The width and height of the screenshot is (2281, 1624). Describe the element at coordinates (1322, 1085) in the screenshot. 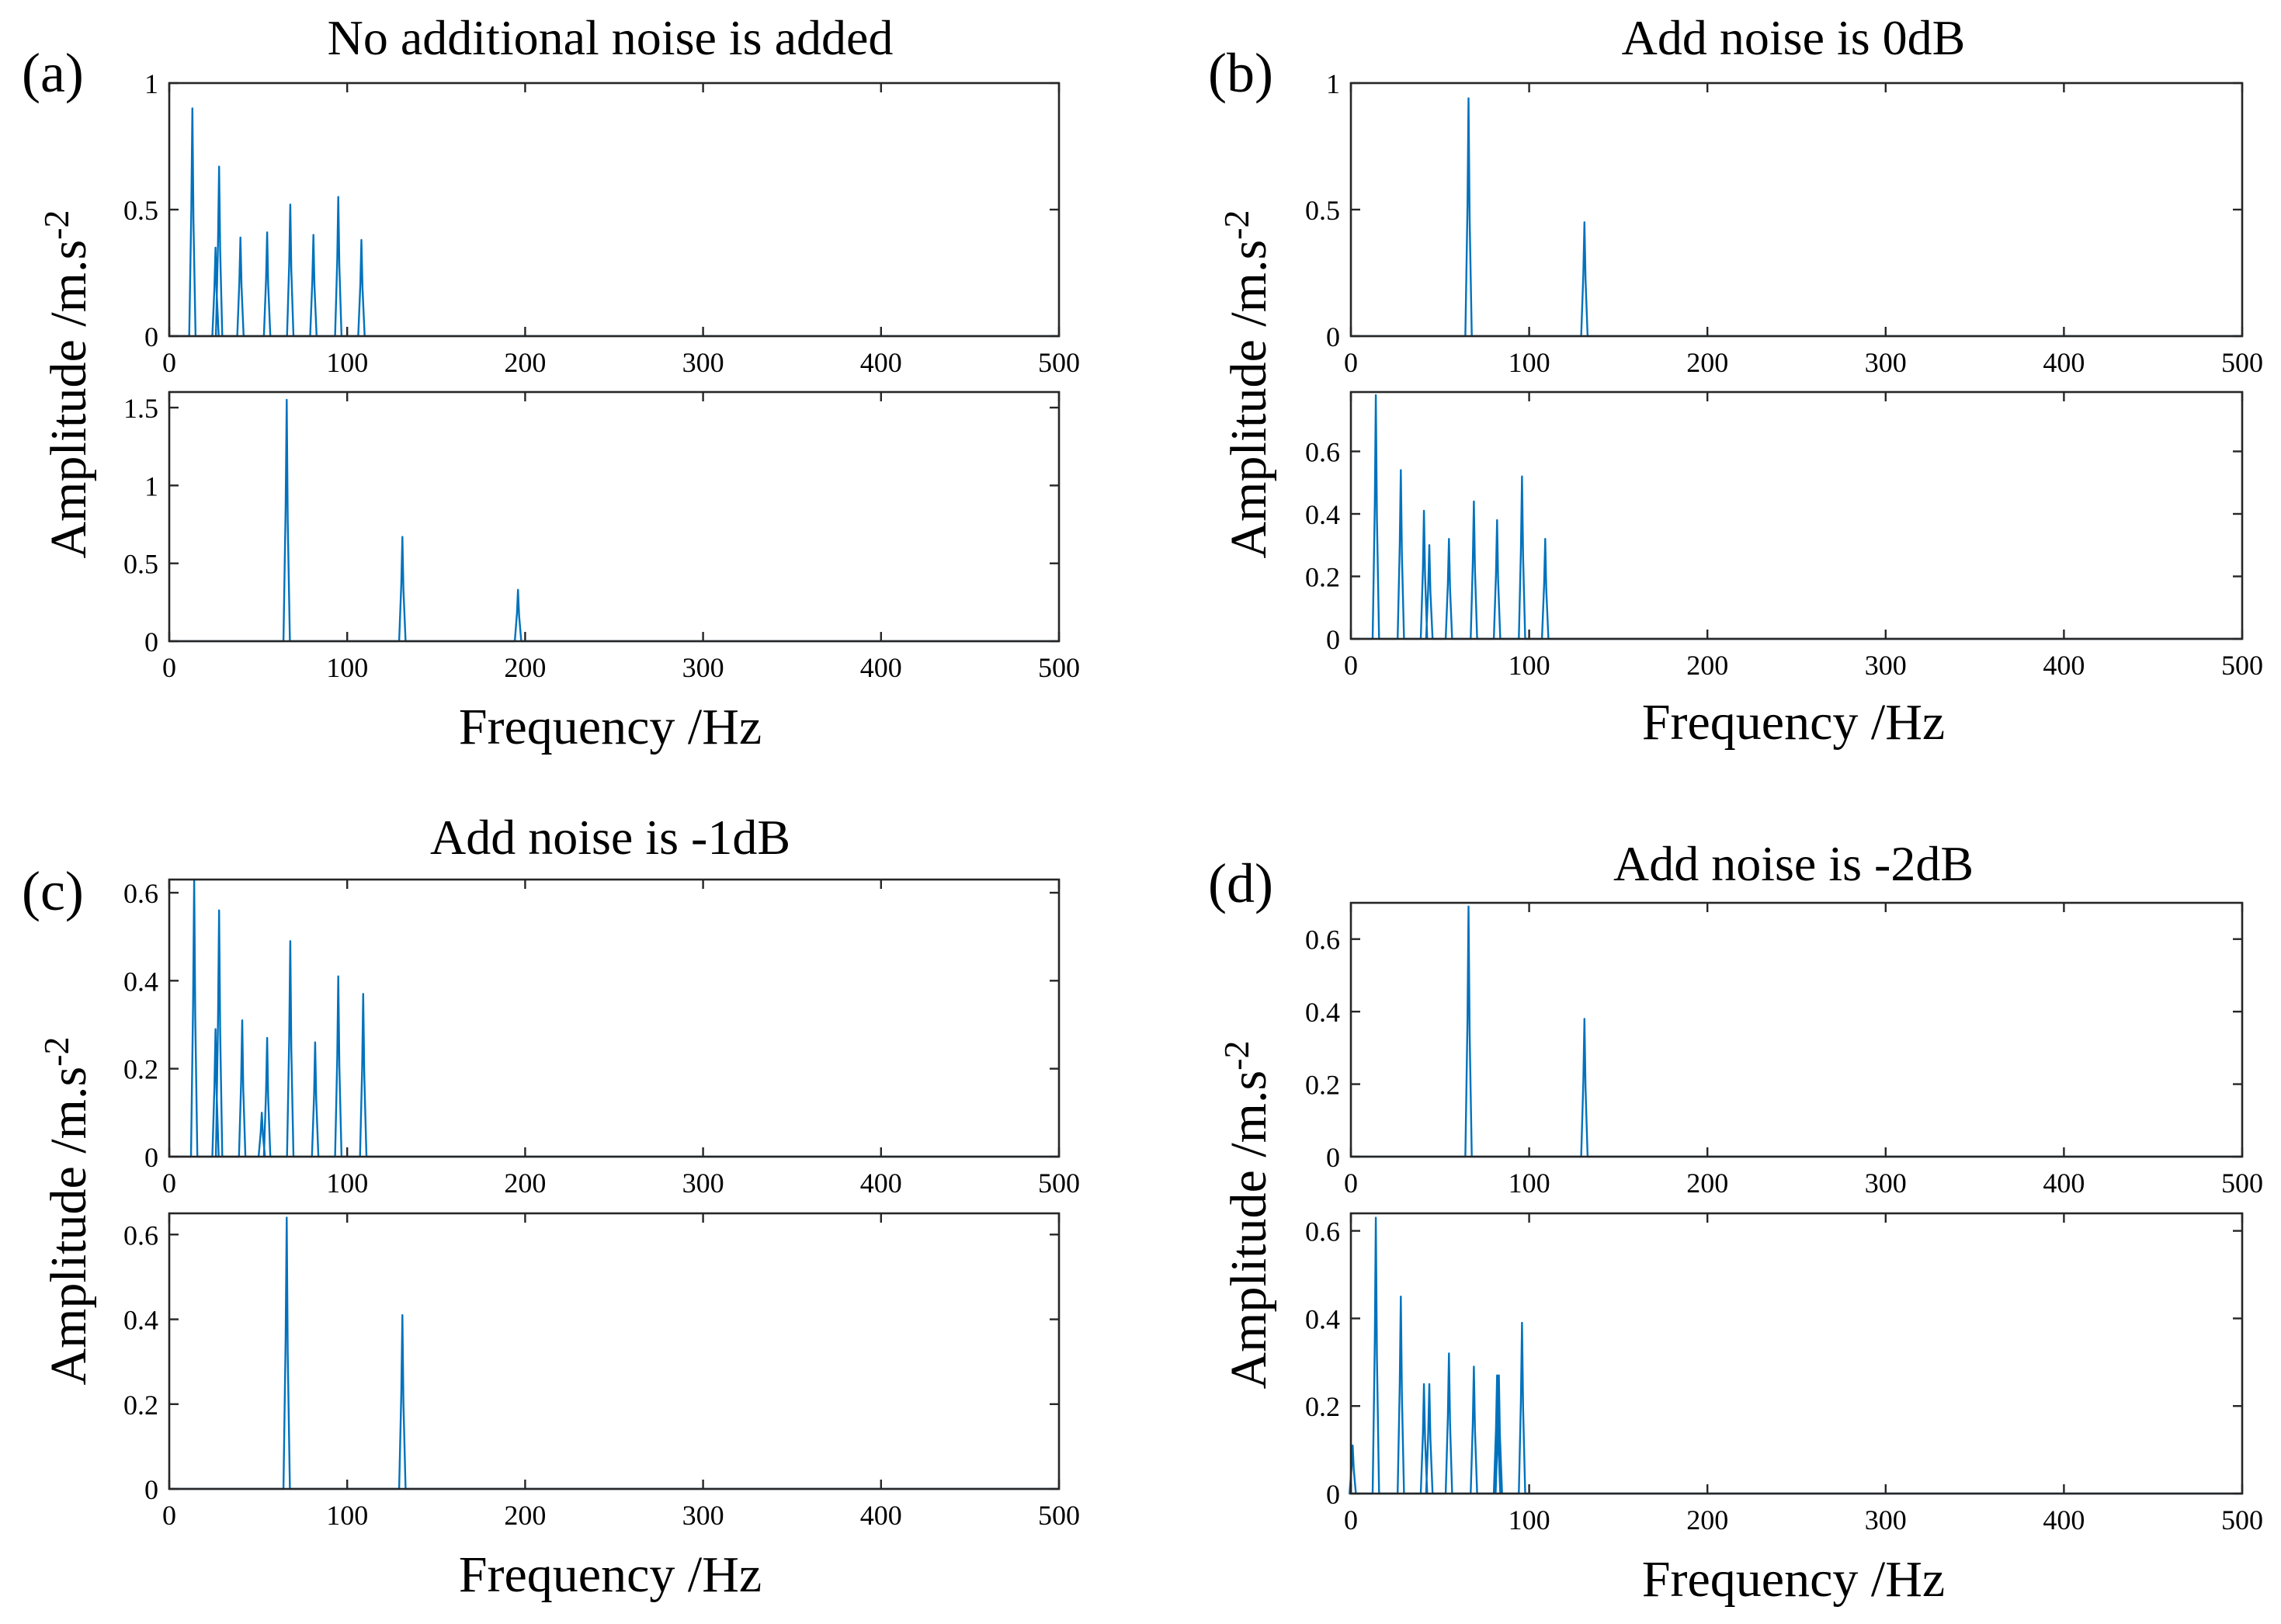

I see `panel-d-top-ytick-label: 0.2` at that location.